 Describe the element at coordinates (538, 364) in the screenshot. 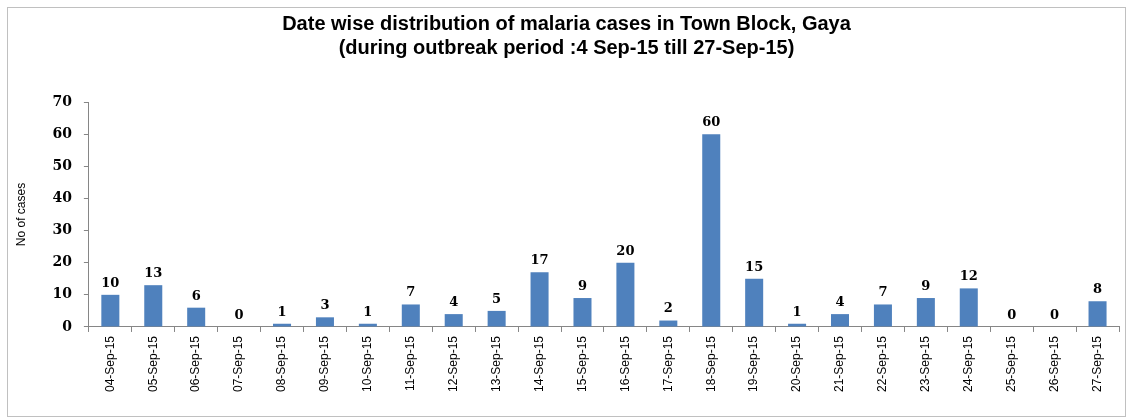

I see `x-tick-label: 14-Sep-15` at that location.